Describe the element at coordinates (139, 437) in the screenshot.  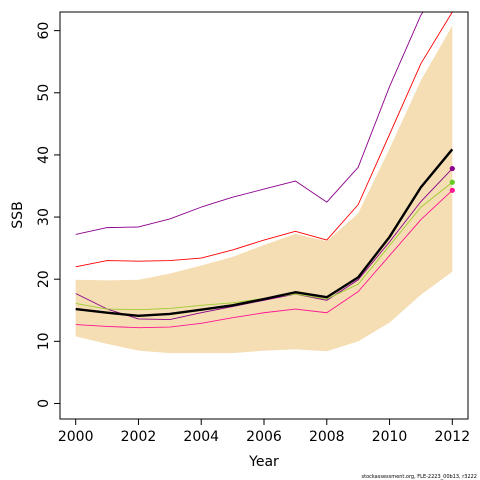
I see `x-tick-label: 2002` at that location.